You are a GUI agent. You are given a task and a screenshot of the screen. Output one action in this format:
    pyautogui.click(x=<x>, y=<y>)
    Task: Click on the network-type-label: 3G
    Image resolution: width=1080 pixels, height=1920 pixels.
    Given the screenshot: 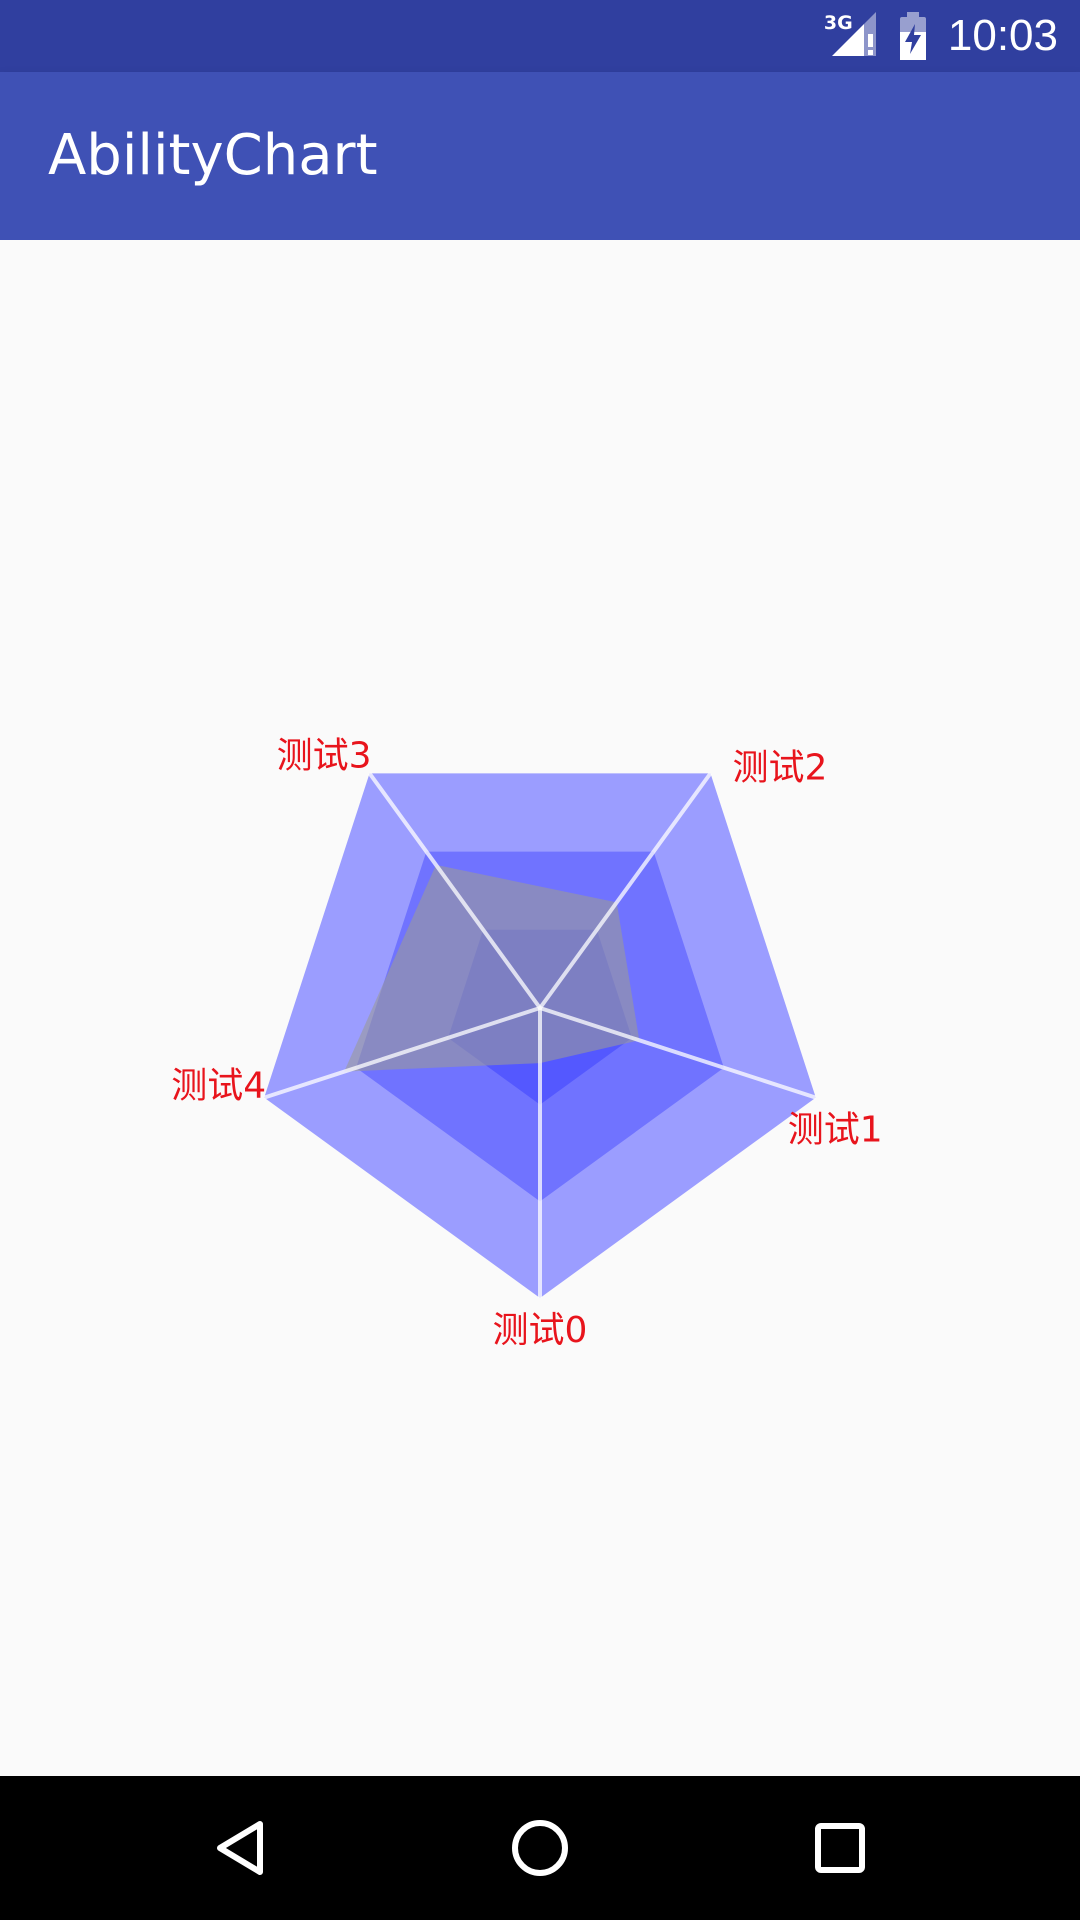 What is the action you would take?
    pyautogui.click(x=838, y=23)
    